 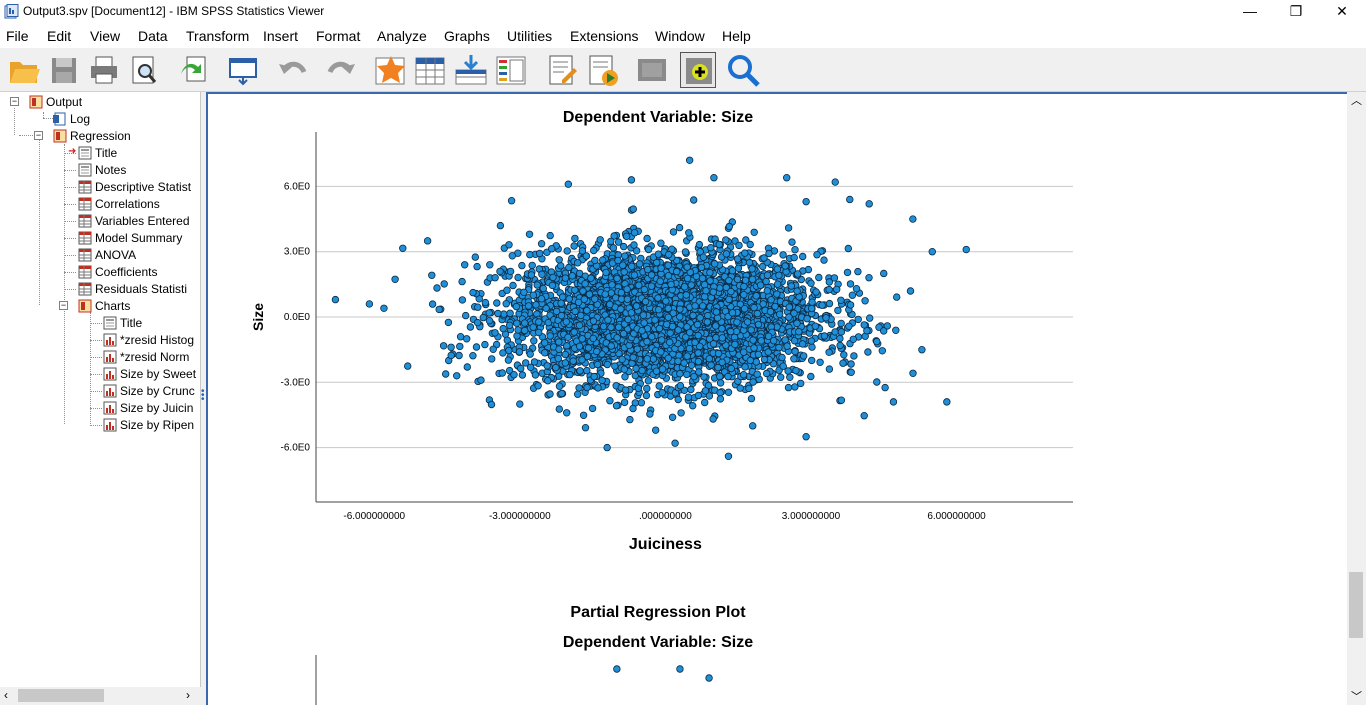 What do you see at coordinates (55, 102) in the screenshot?
I see `tree-item-output: Output` at bounding box center [55, 102].